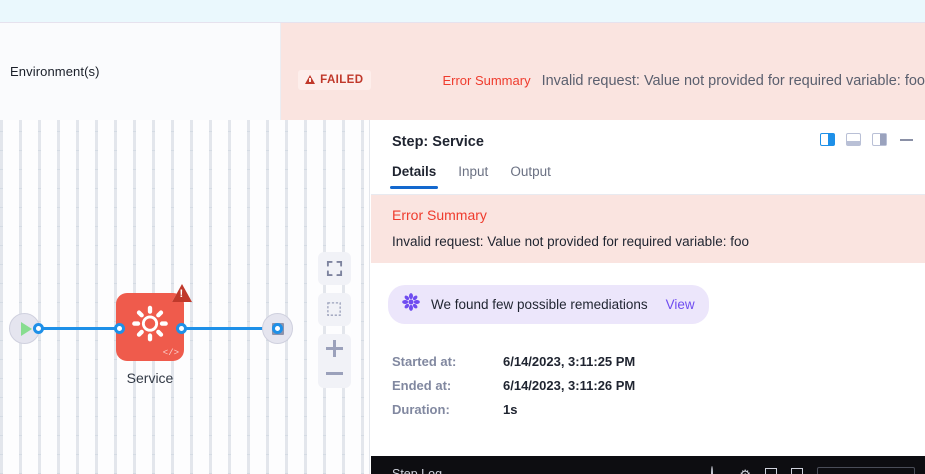 This screenshot has width=925, height=474. What do you see at coordinates (866, 470) in the screenshot?
I see `console-filter-input` at bounding box center [866, 470].